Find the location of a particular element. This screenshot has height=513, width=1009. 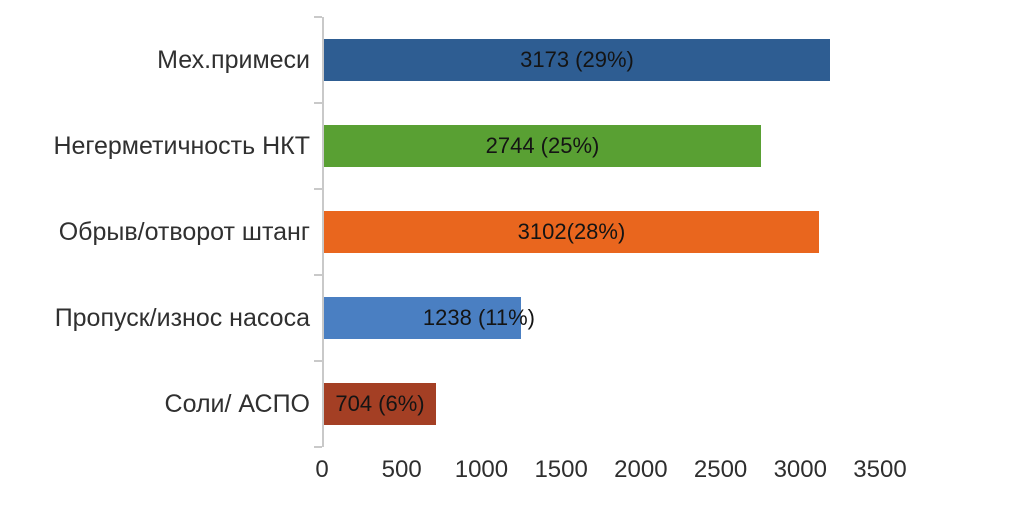

bar: 3173 (29%) is located at coordinates (577, 60).